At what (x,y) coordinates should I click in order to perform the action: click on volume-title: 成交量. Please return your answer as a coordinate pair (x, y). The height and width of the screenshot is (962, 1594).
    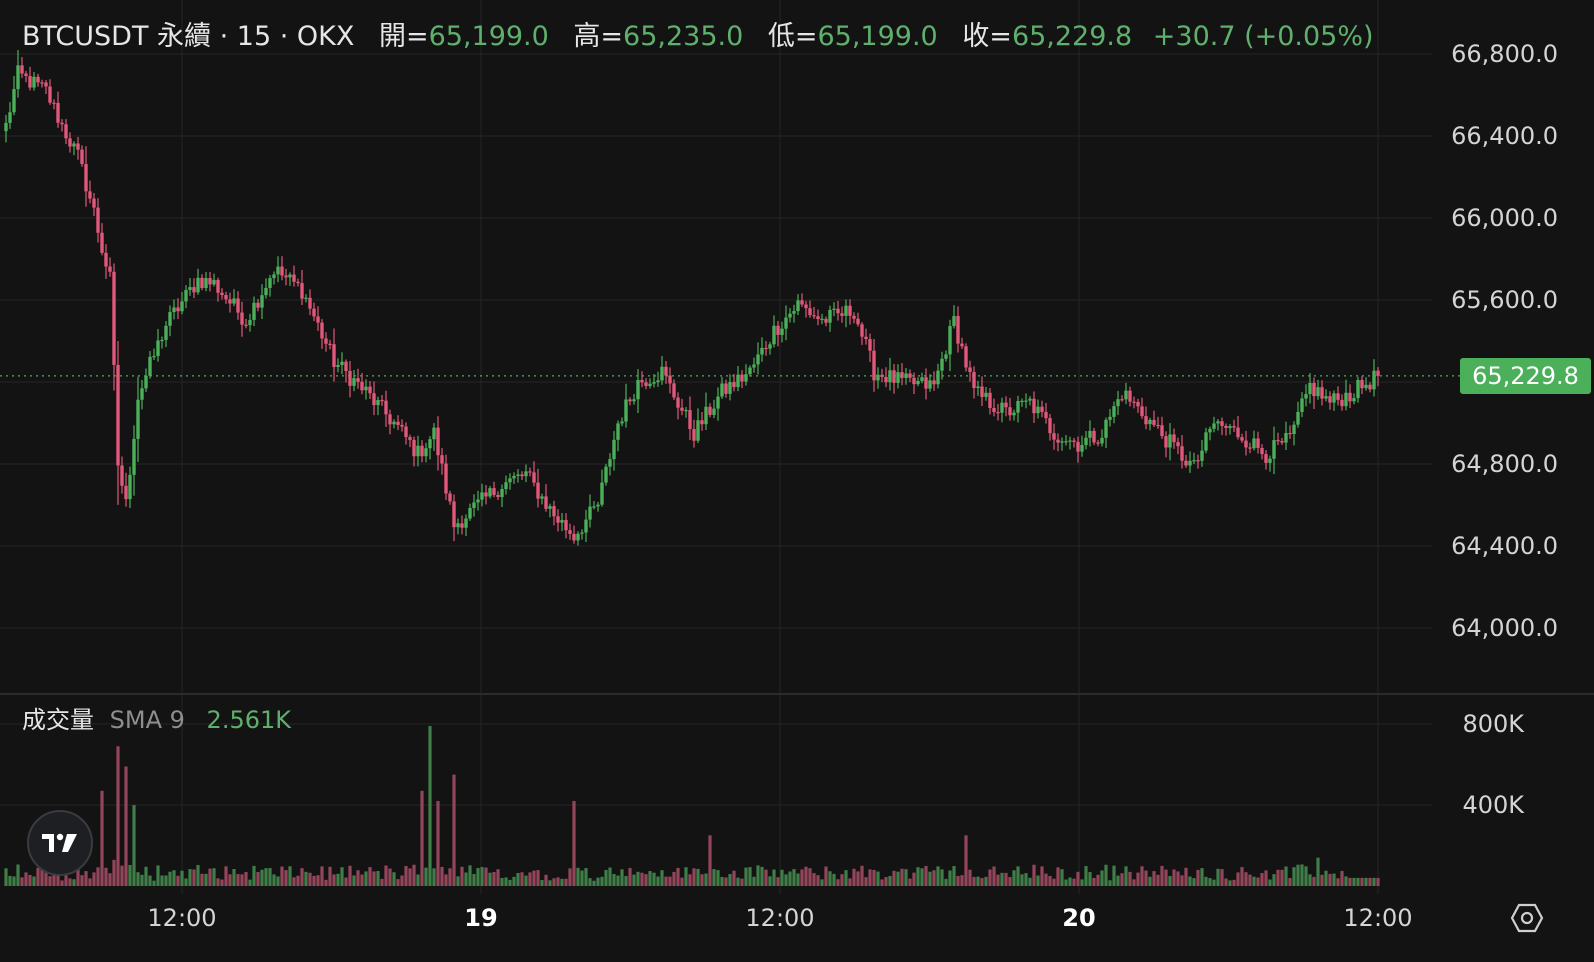
    Looking at the image, I should click on (58, 720).